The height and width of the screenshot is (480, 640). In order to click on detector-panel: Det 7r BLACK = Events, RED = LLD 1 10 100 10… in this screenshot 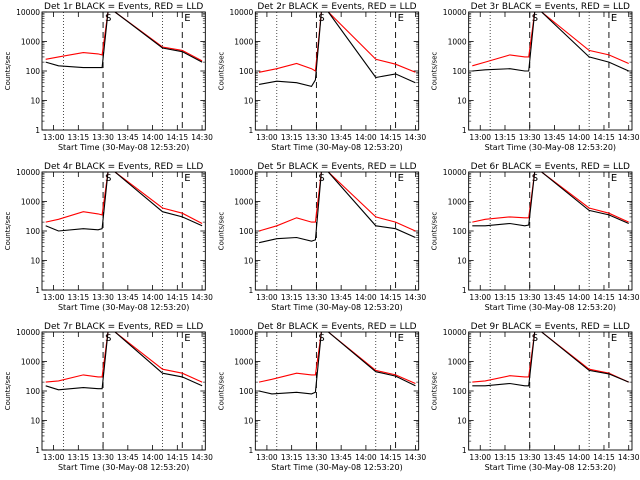, I will do `click(108, 397)`.